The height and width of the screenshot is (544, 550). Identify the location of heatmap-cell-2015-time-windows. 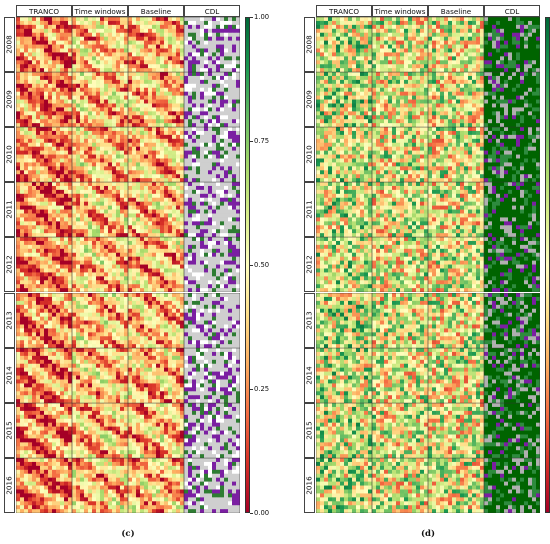
(100, 430).